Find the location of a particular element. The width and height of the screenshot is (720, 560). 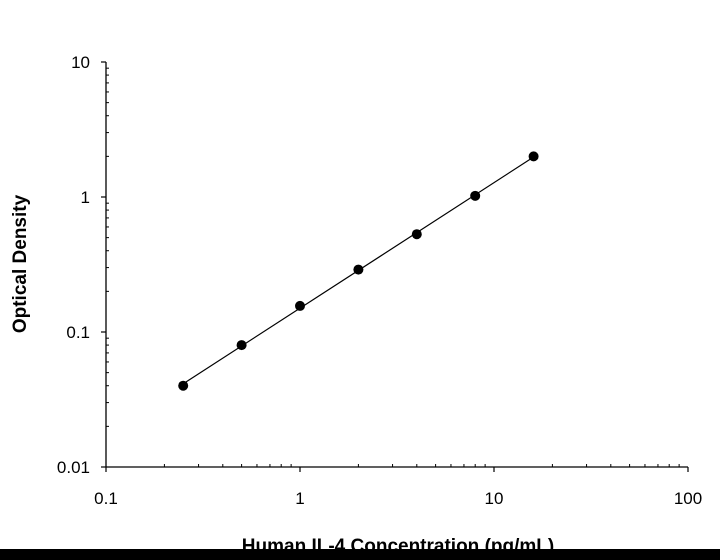

y-tick-label: 0.1 is located at coordinates (78, 332).